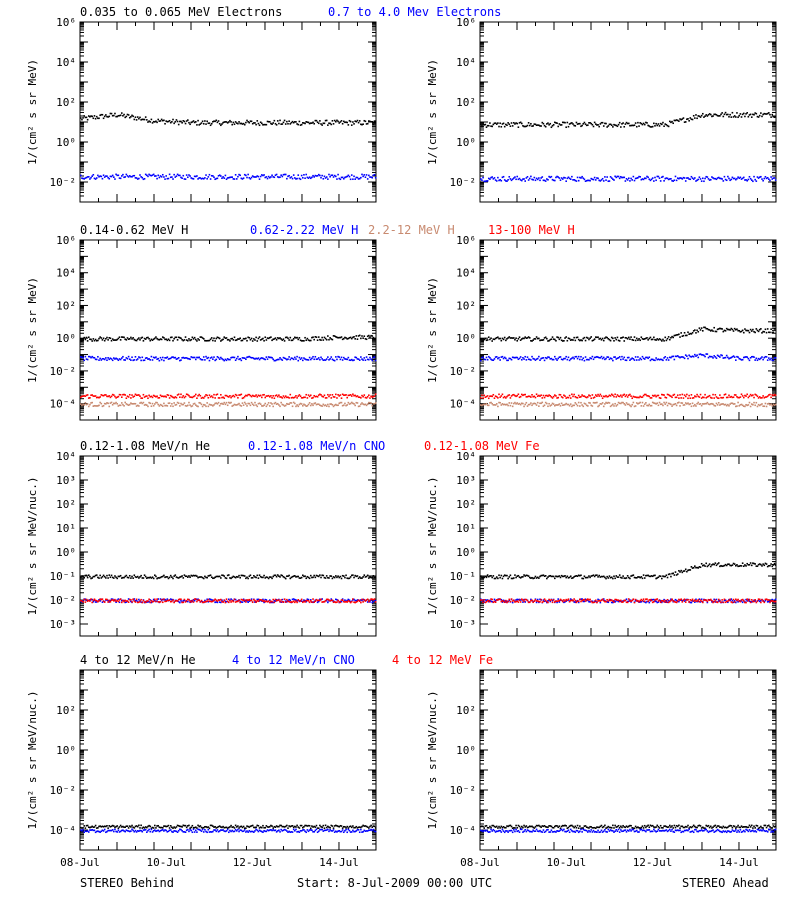  Describe the element at coordinates (628, 179) in the screenshot. I see `series-0-7-to-4-0-mev-electrons` at that location.